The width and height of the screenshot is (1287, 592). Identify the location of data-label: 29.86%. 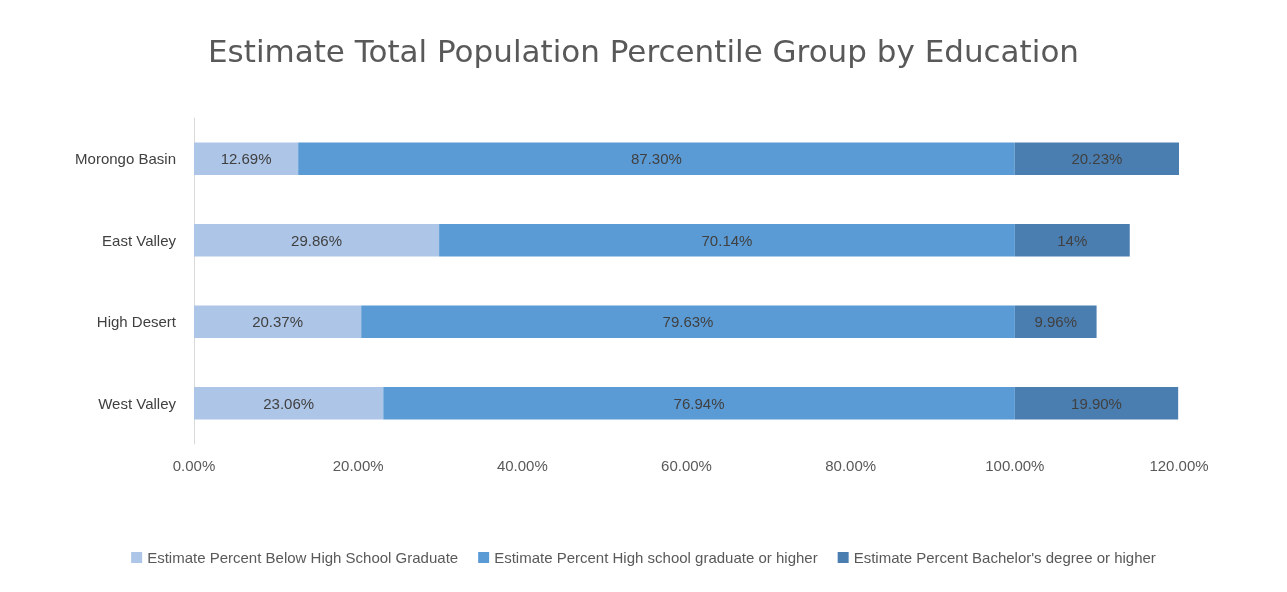
(316, 240).